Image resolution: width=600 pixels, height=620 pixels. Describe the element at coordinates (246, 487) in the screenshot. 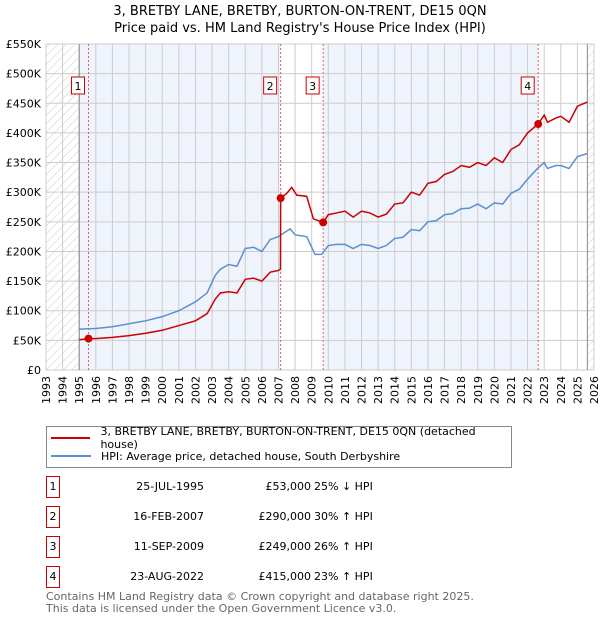

I see `transaction-row: 1 25-JUL-1995 £53,000 25% ↓ HPI` at that location.